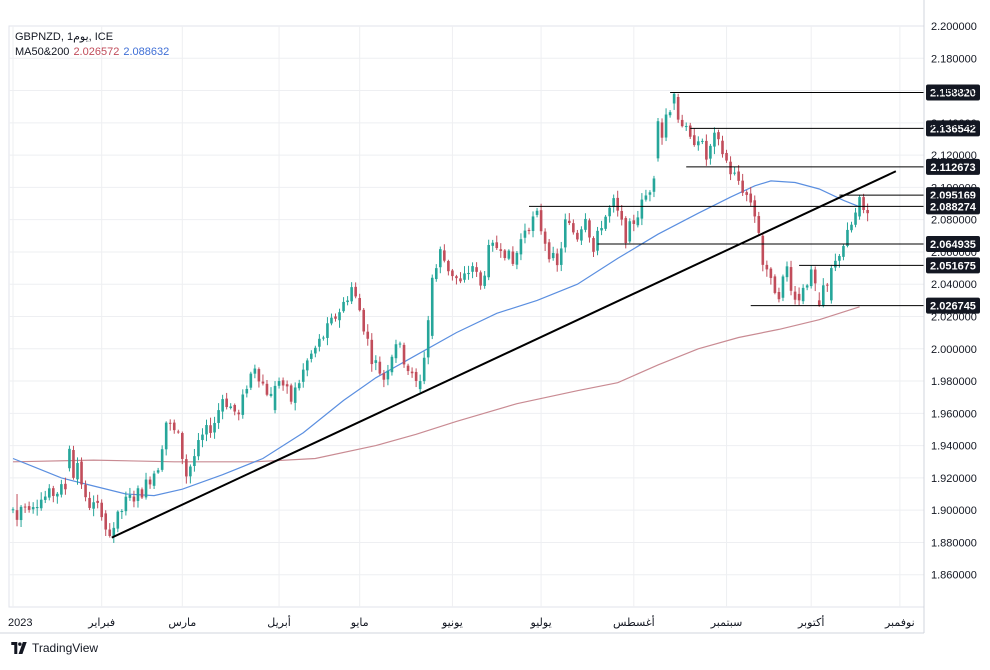 This screenshot has width=990, height=670. I want to click on y-tick-label: 2.160000, so click(954, 92).